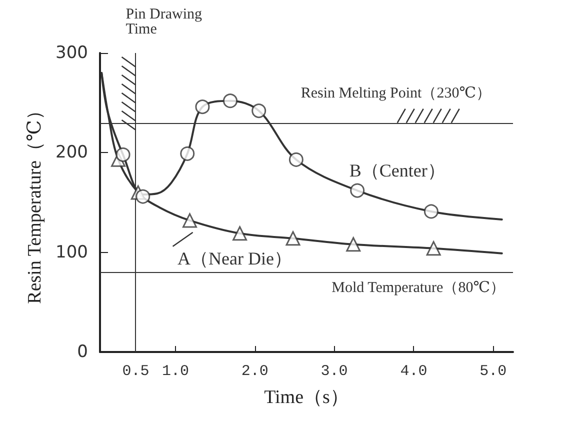 This screenshot has height=422, width=583. I want to click on ref-line-label: Resin Melting Point（230℃）, so click(395, 93).